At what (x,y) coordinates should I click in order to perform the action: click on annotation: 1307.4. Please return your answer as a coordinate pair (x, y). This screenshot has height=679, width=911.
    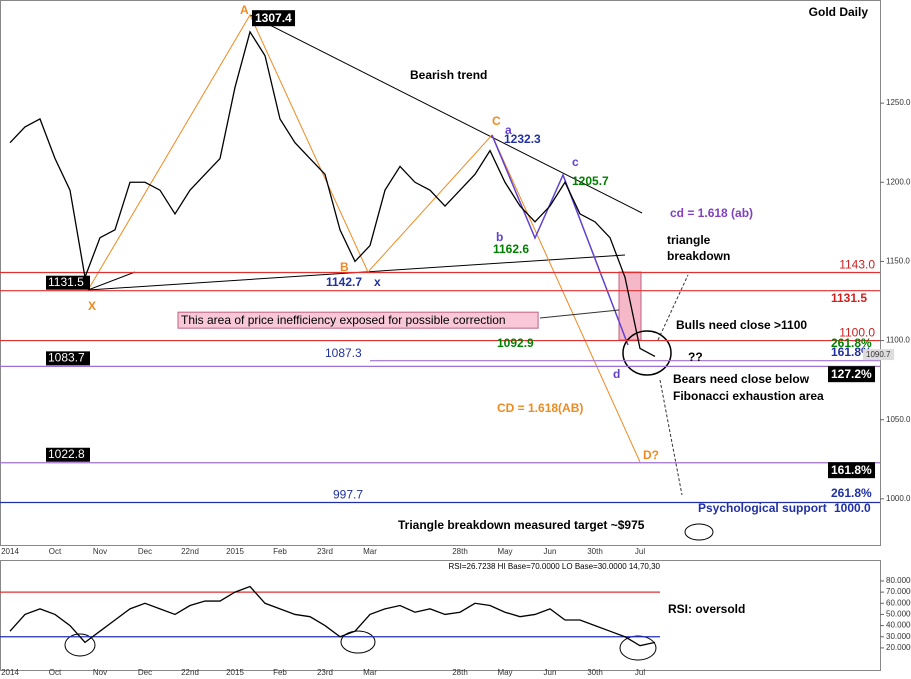
    Looking at the image, I should click on (273, 18).